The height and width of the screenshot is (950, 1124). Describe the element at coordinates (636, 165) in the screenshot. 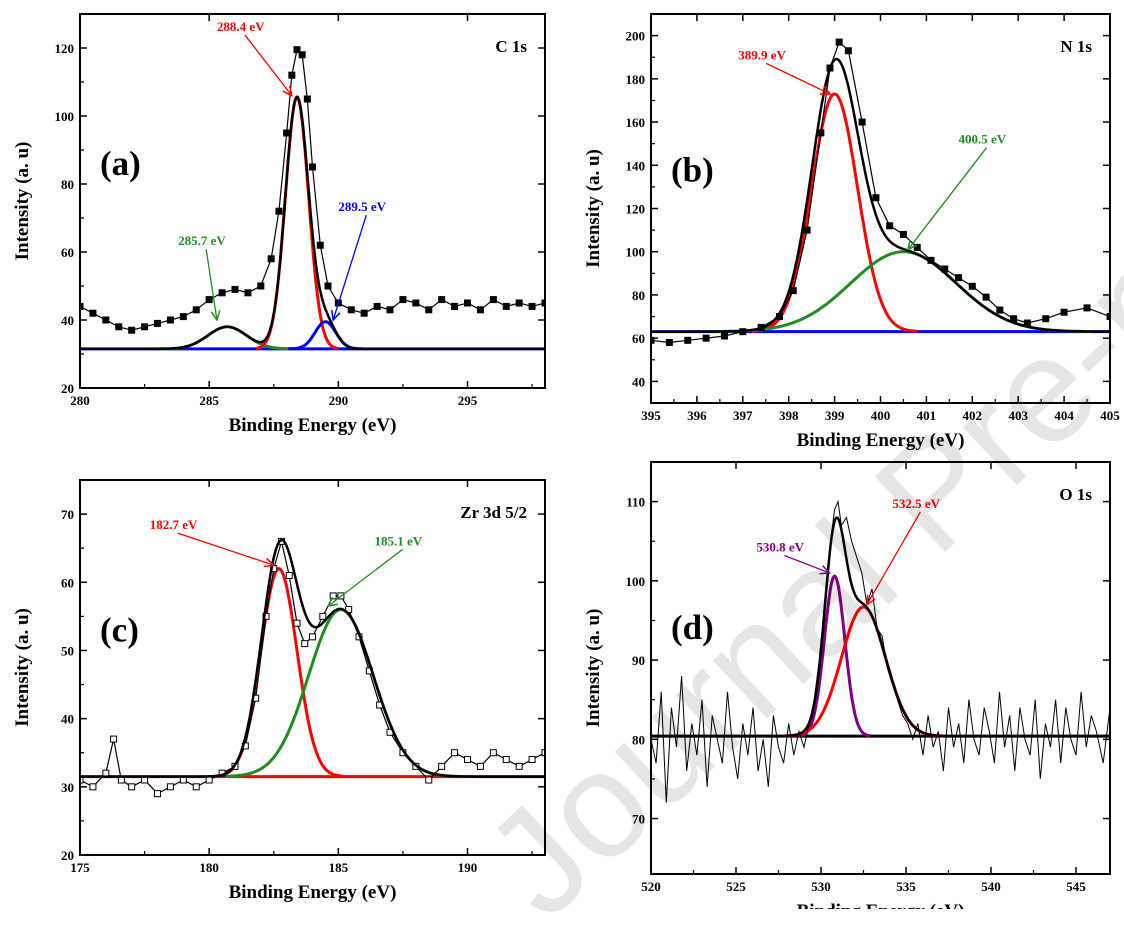

I see `y-tick-label: 140` at that location.